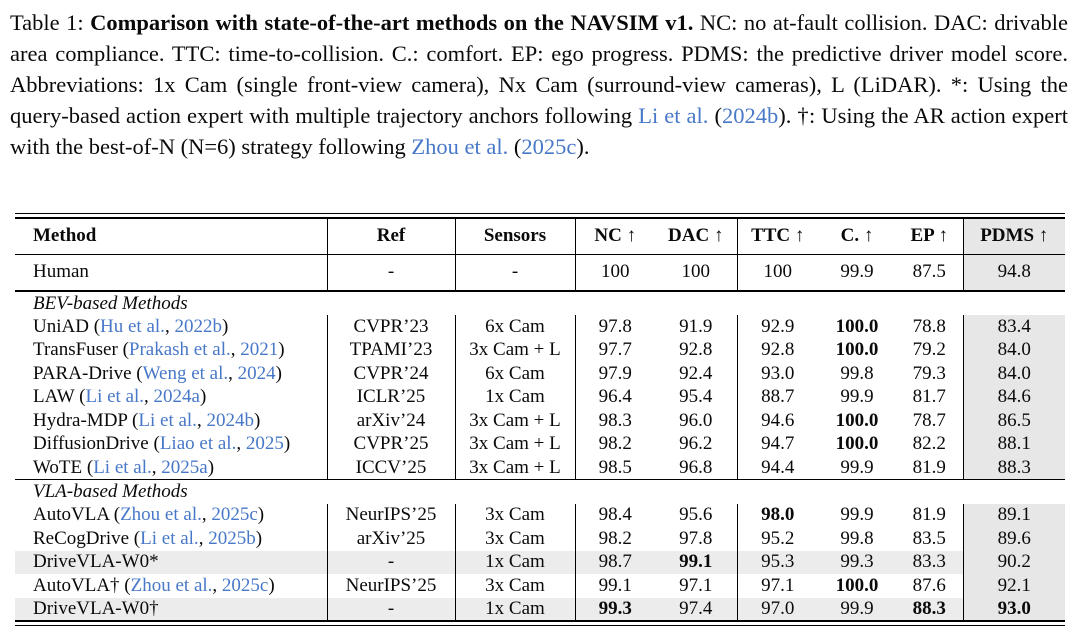 The width and height of the screenshot is (1080, 635). I want to click on value-ttc: 100, so click(778, 272).